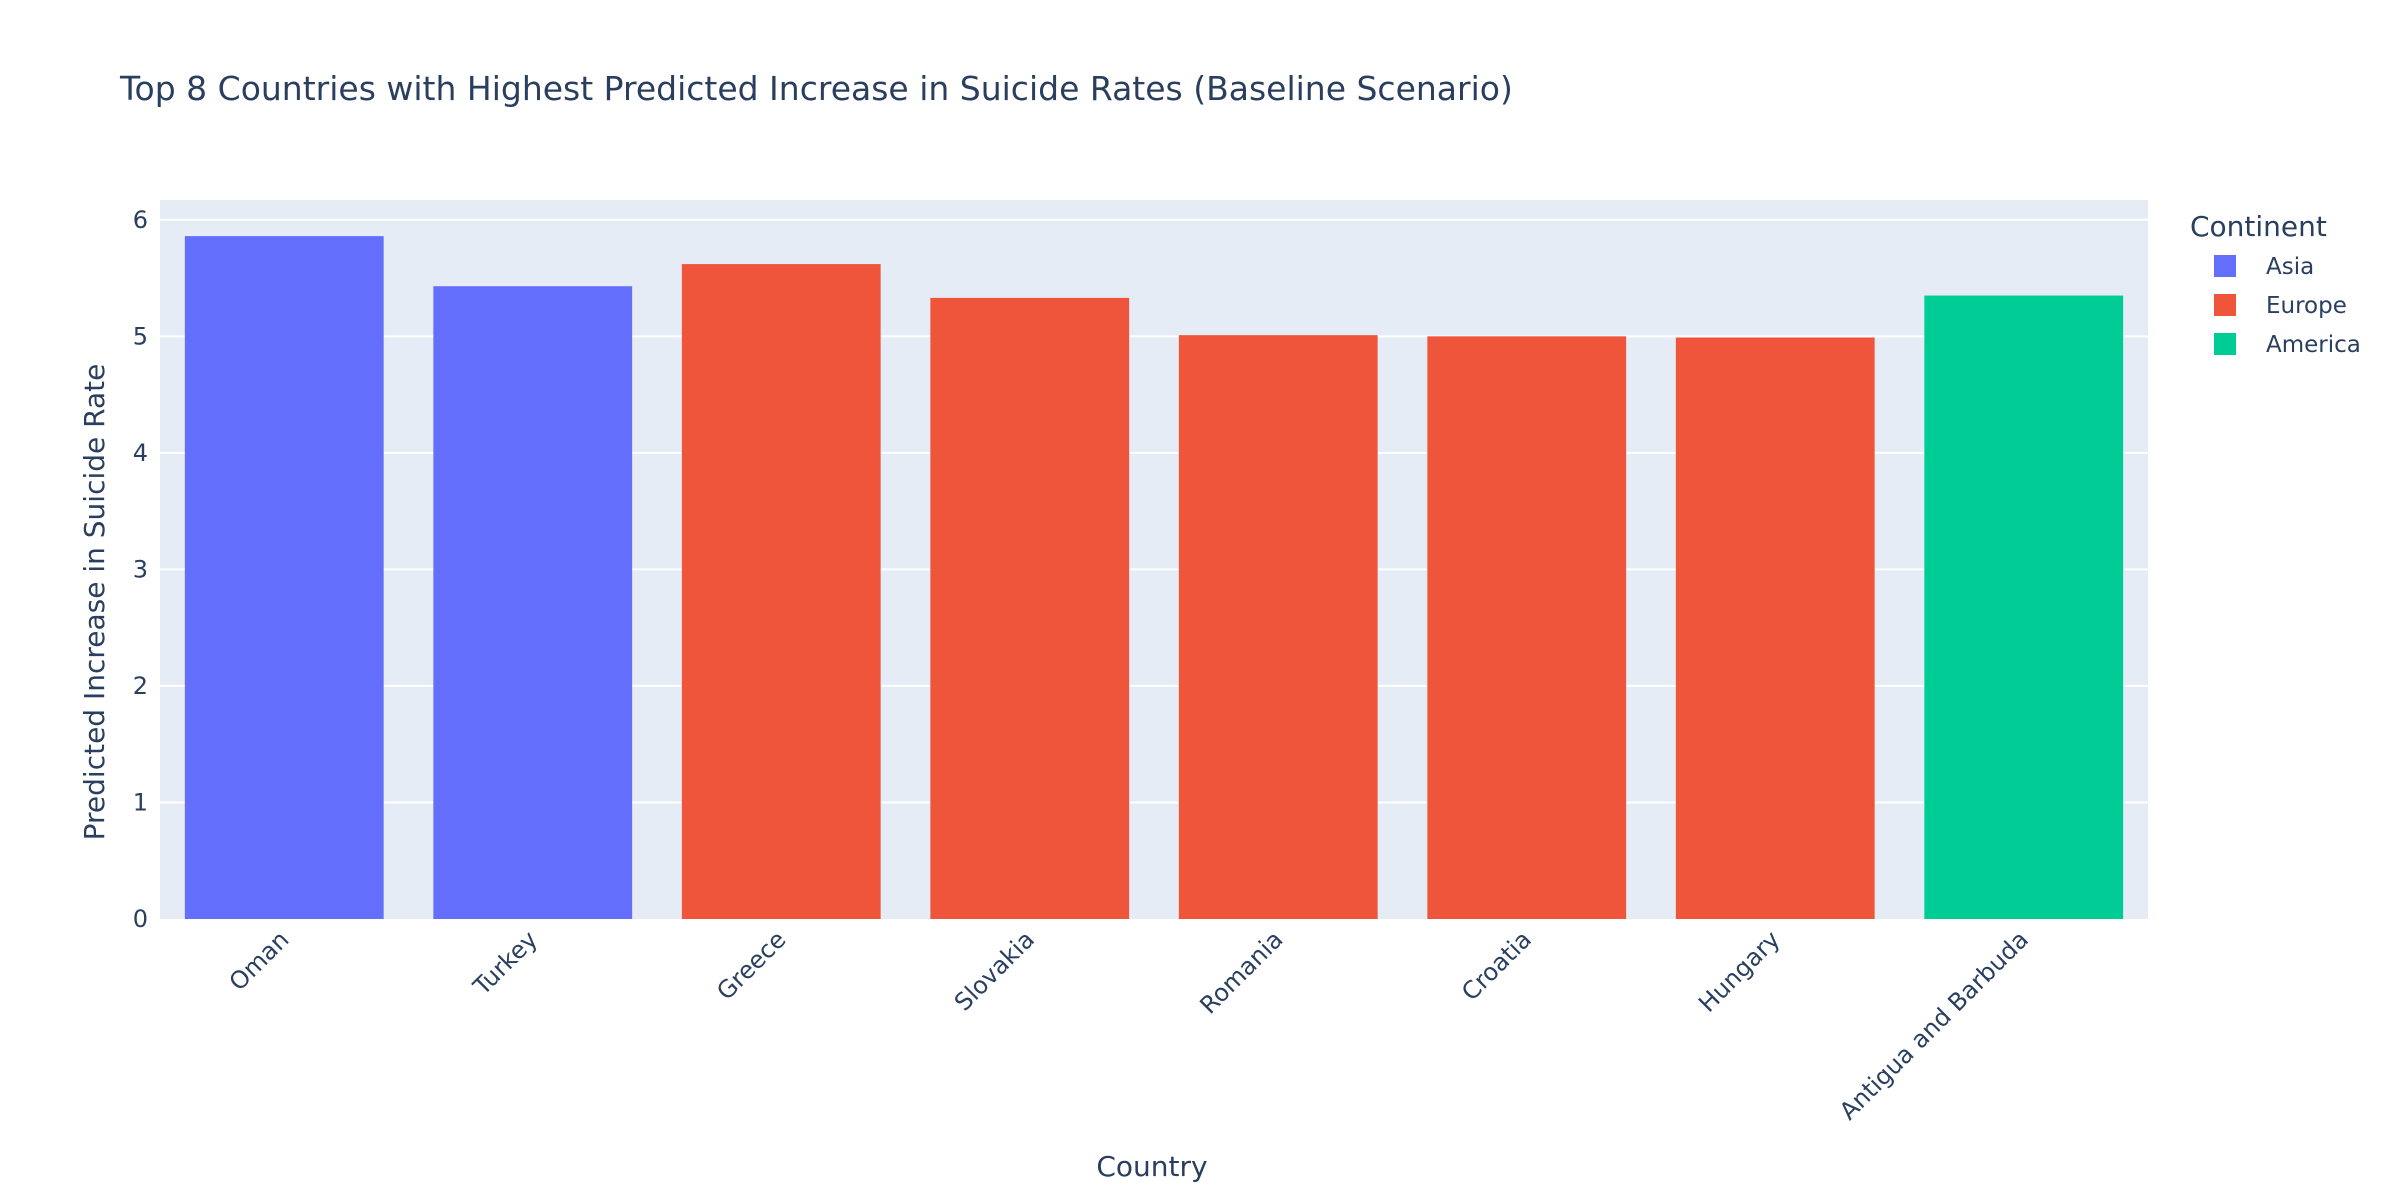 Image resolution: width=2400 pixels, height=1200 pixels. I want to click on legend-title: Continent, so click(2258, 226).